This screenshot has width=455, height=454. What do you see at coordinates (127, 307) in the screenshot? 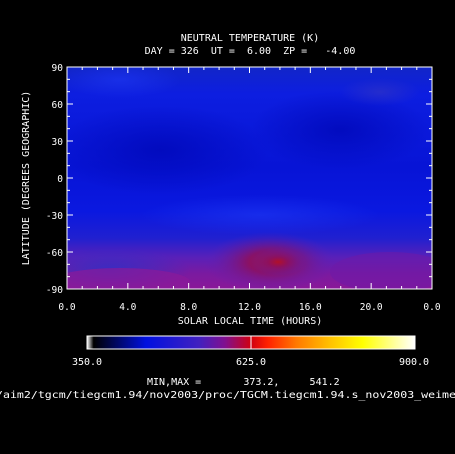
I see `x-tick-label: 4.0` at bounding box center [127, 307].